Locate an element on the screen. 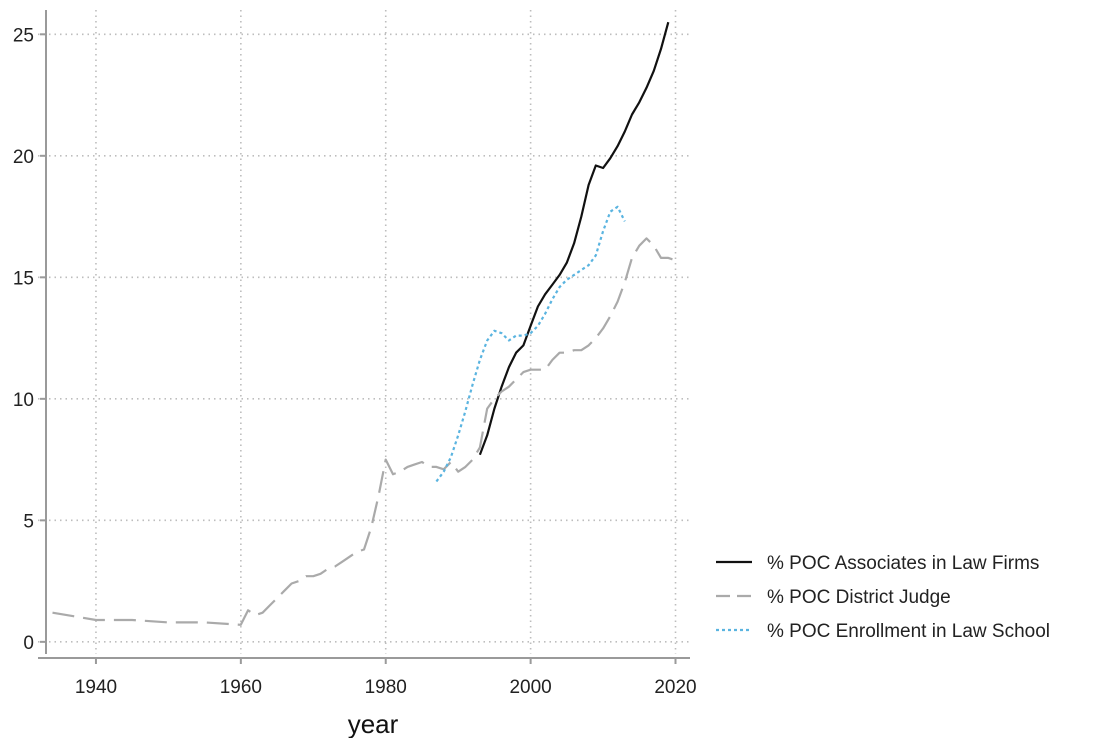 The image size is (1102, 738). y-tick-label: 0 is located at coordinates (28, 643).